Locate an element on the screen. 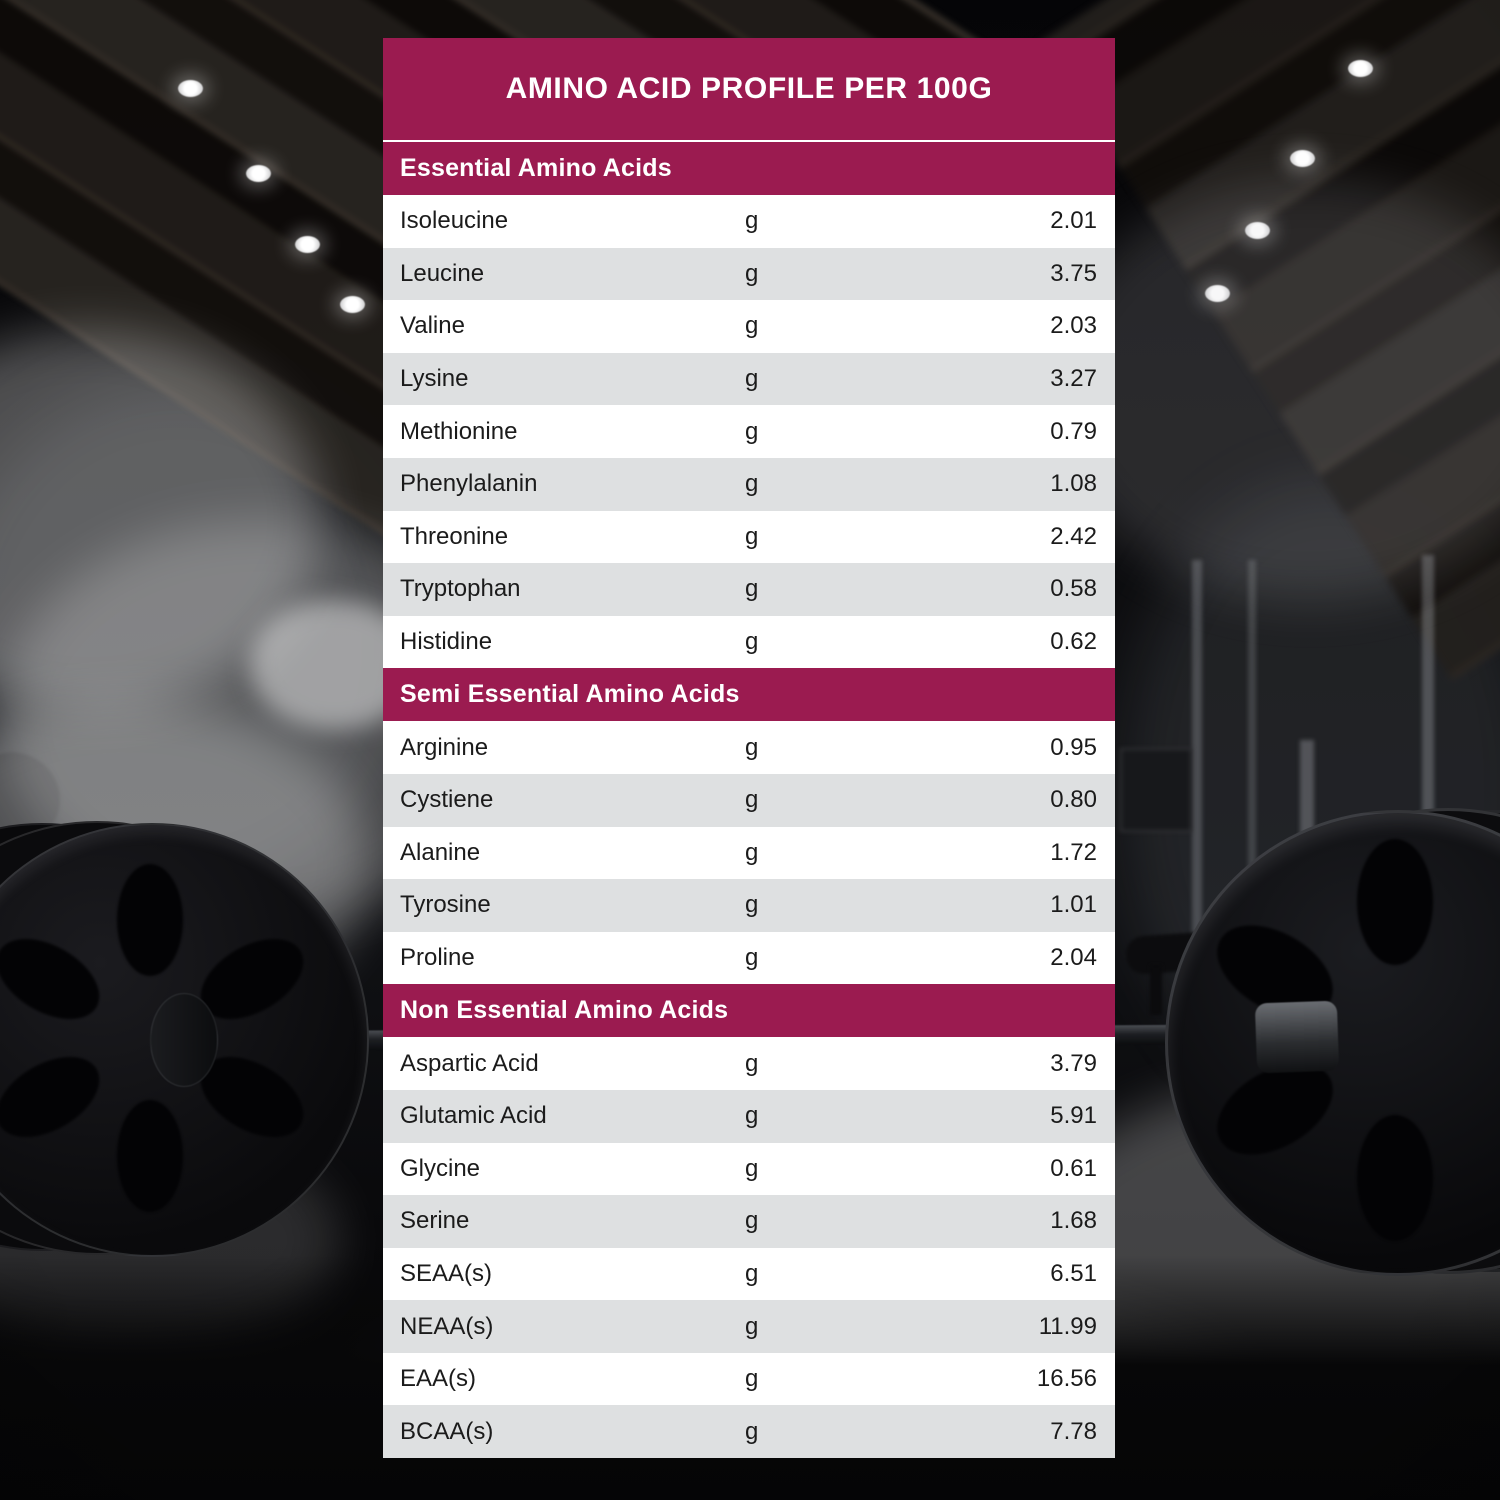 The height and width of the screenshot is (1500, 1500). barbell-hub-right is located at coordinates (1297, 1037).